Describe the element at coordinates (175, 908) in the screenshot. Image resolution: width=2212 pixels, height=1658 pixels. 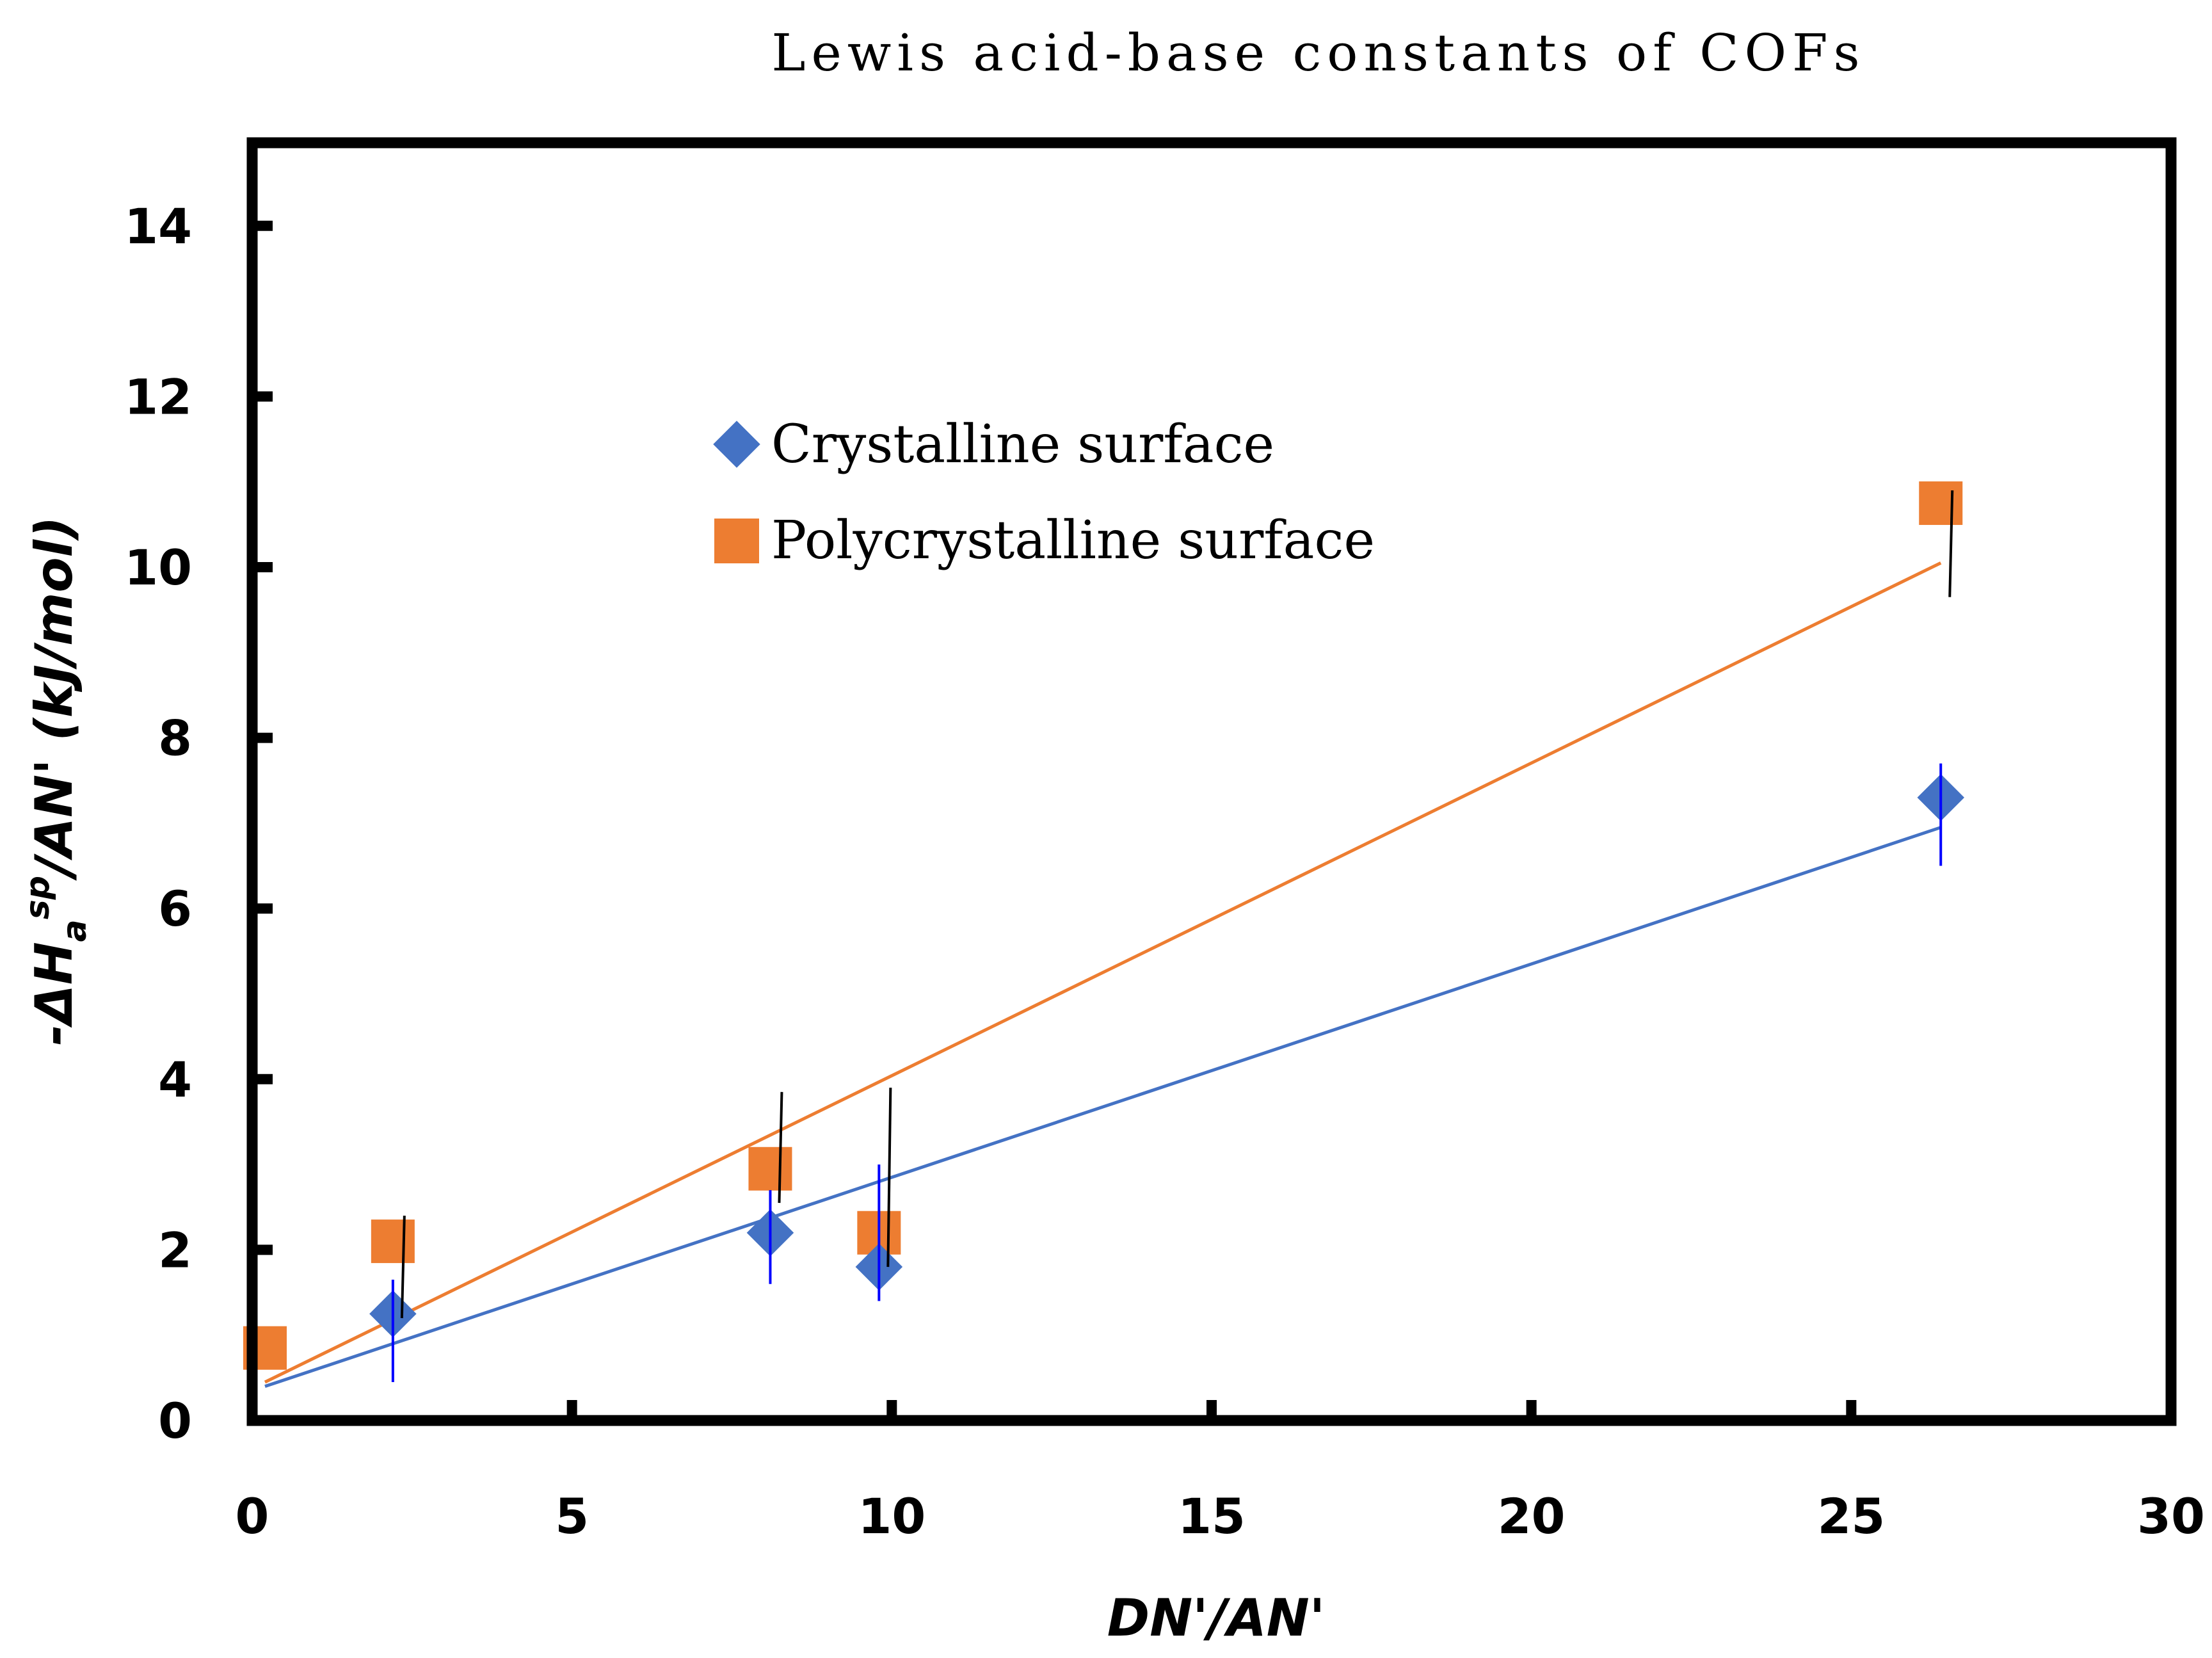
I see `y-tick-label: 6` at that location.